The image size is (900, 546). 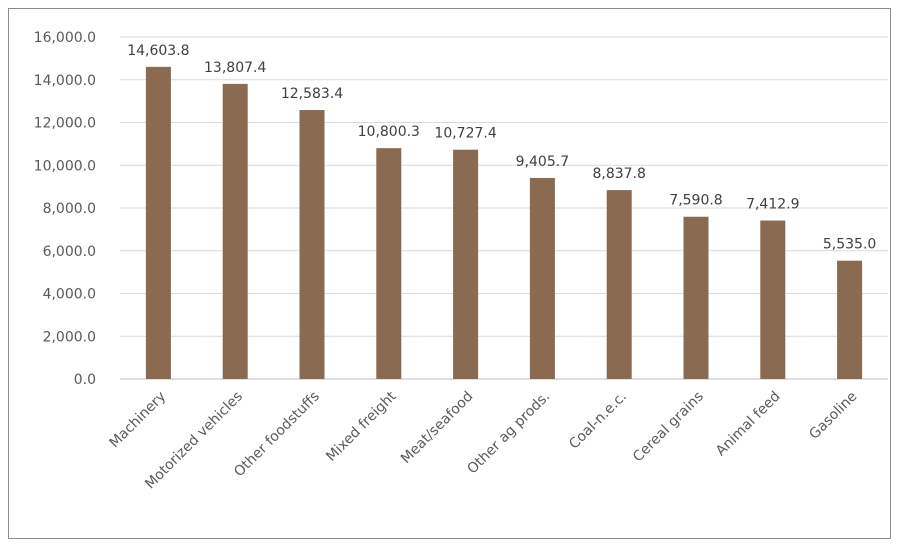 I want to click on x-tick-label: Other ag prods., so click(x=508, y=433).